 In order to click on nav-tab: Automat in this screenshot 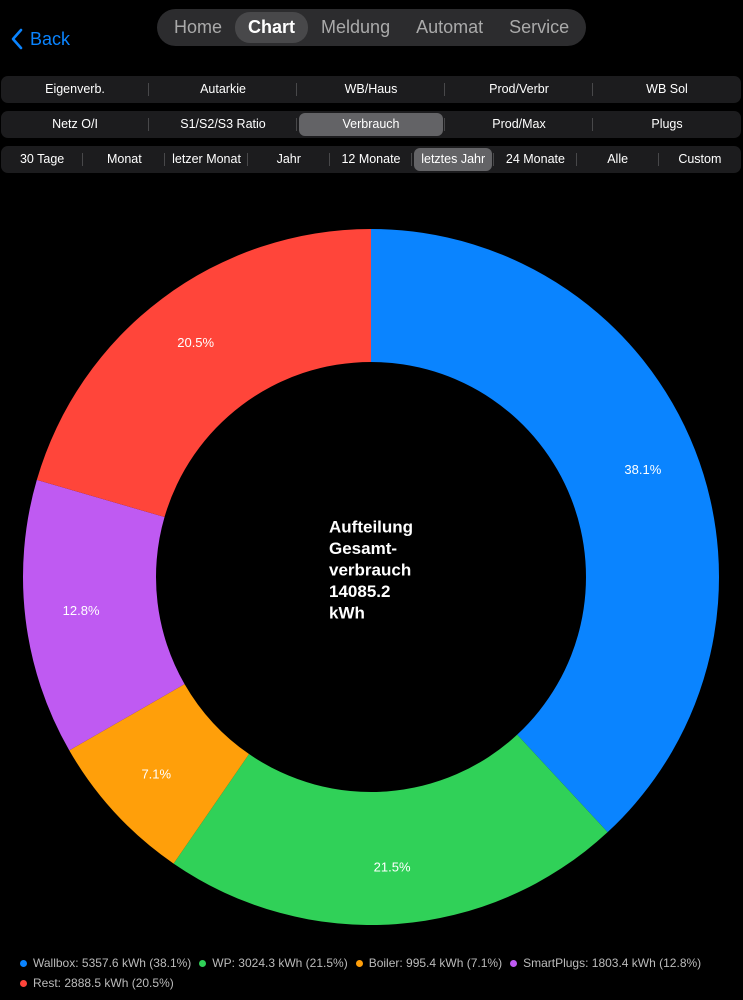, I will do `click(450, 27)`.